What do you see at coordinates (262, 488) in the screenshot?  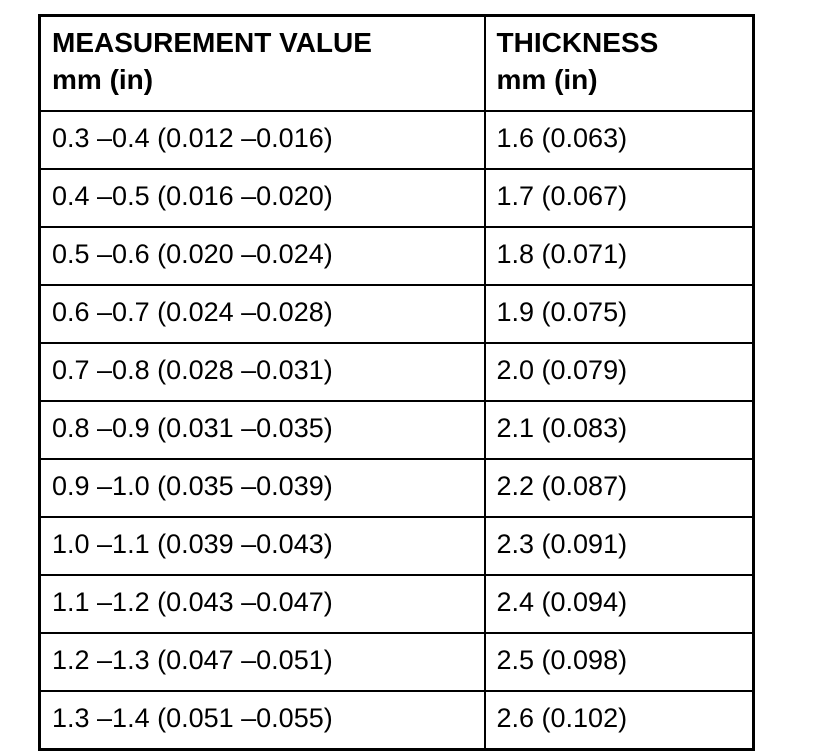 I see `measurement-range-cell: 0.9 –1.0 (0.035 –0.039)` at bounding box center [262, 488].